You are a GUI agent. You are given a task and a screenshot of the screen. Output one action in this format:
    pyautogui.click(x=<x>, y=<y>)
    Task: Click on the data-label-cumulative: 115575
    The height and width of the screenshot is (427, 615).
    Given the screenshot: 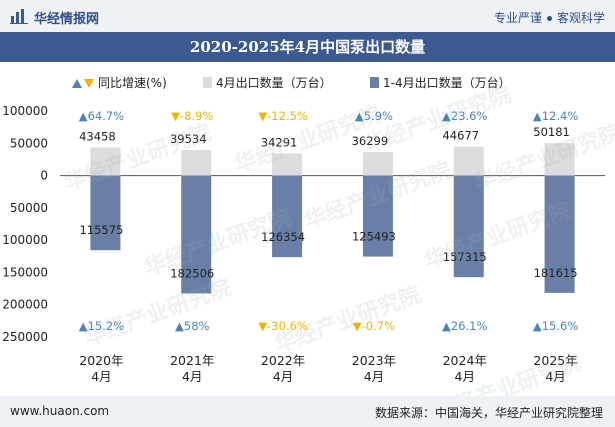 What is the action you would take?
    pyautogui.click(x=101, y=230)
    